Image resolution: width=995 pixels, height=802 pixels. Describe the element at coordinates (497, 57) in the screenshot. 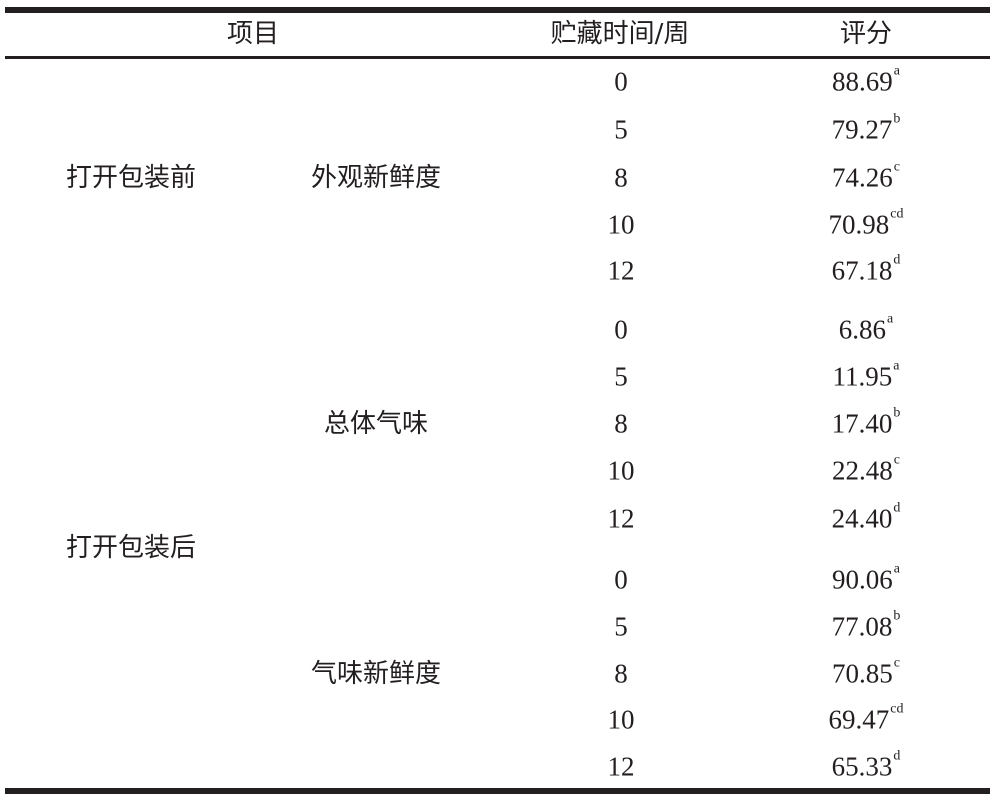

I see `header-rule` at that location.